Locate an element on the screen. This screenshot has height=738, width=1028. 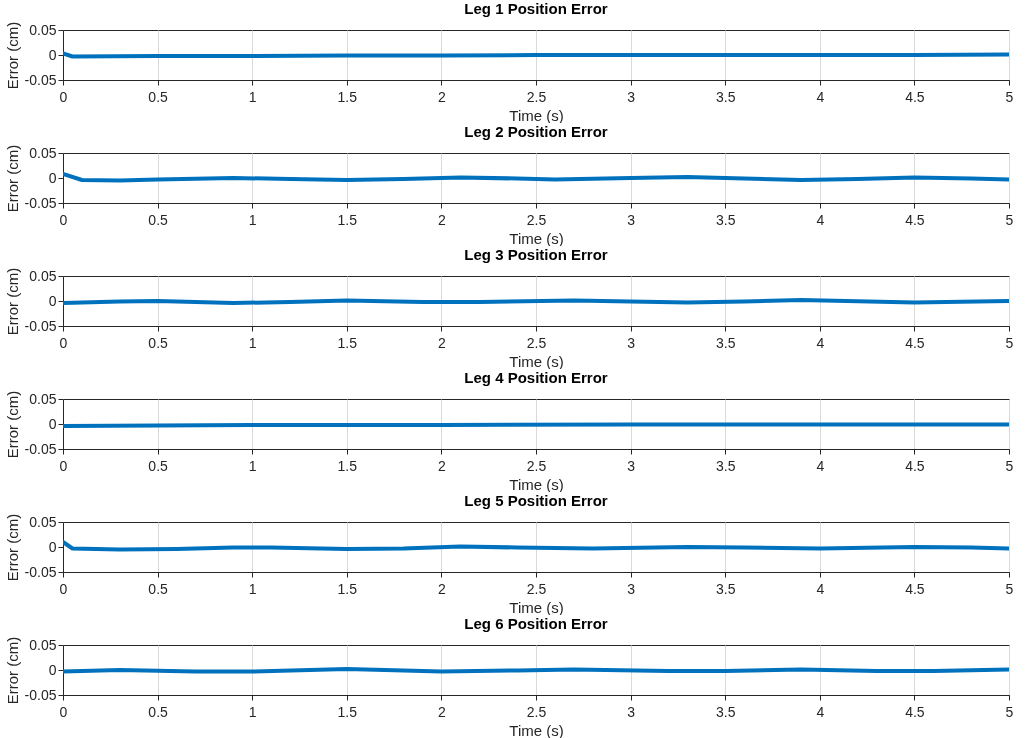
chart-title: Leg 4 Position Error is located at coordinates (536, 378).